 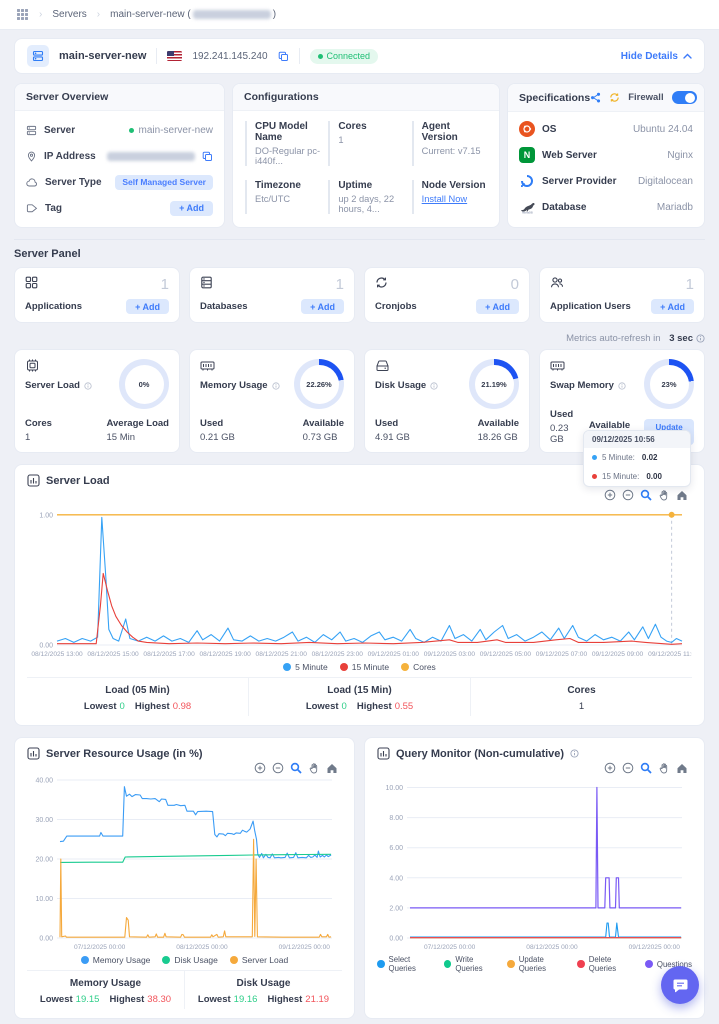 I want to click on chat-fab-button, so click(x=680, y=985).